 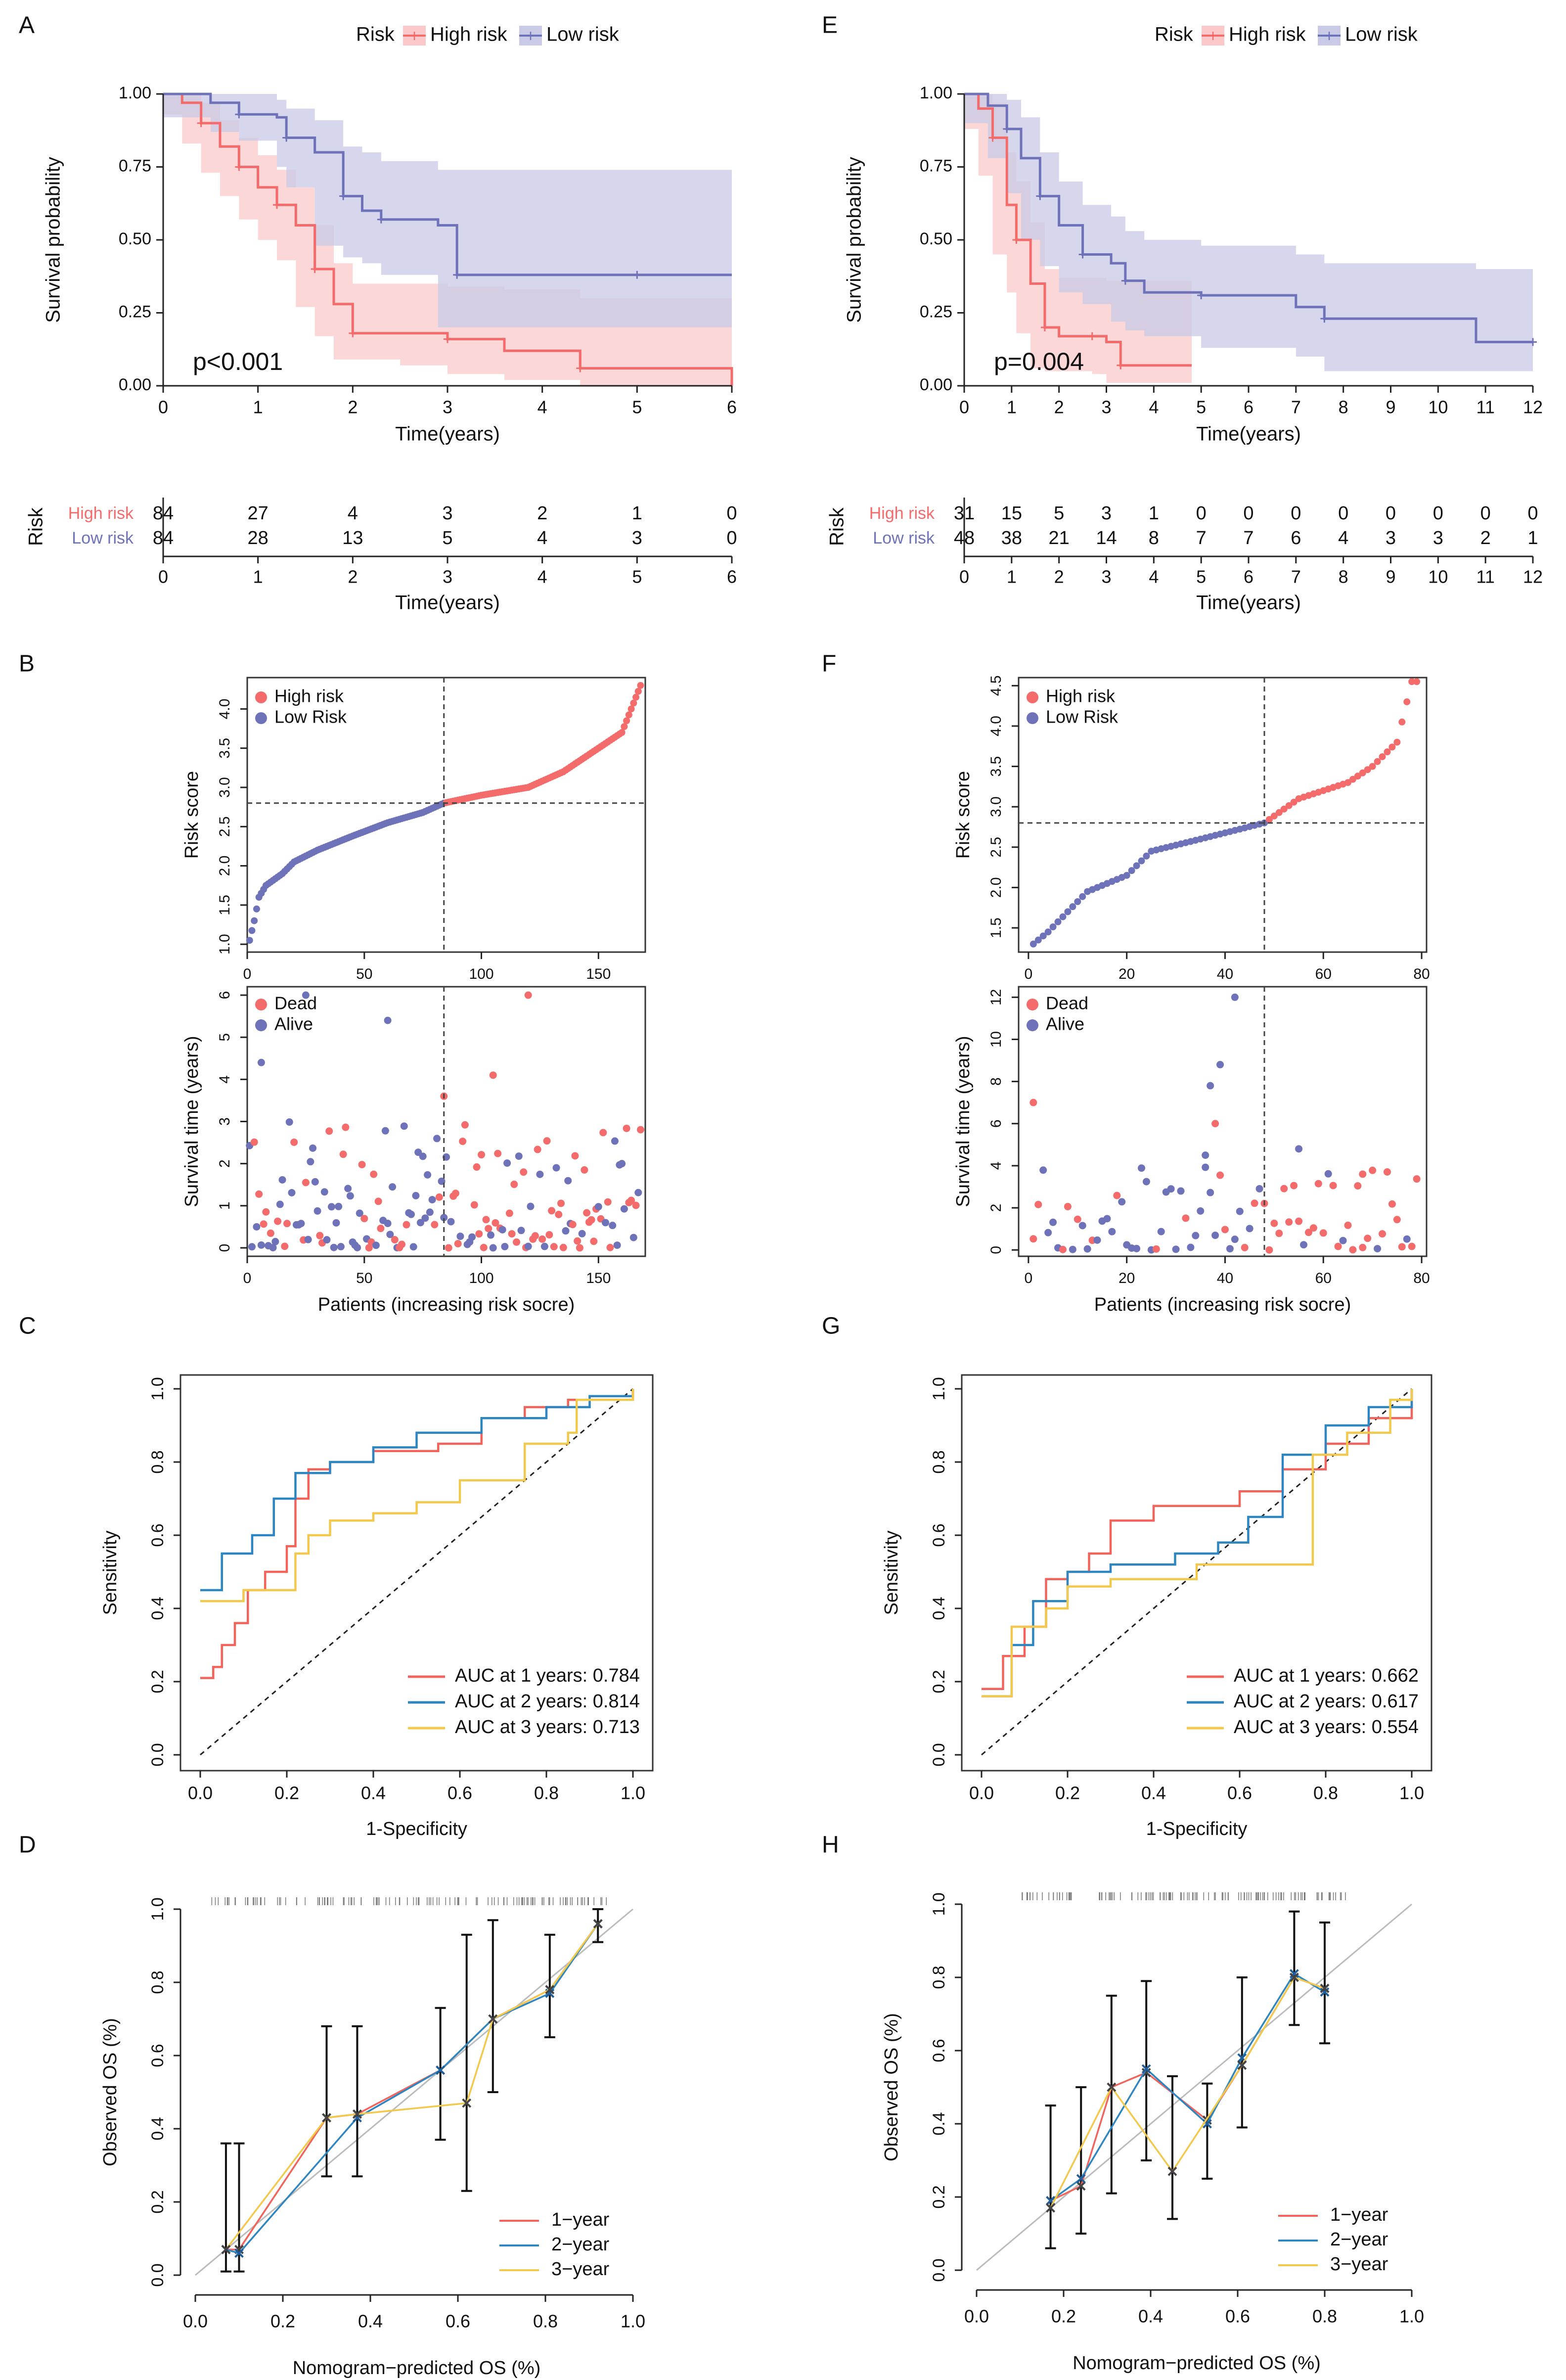 What do you see at coordinates (1059, 513) in the screenshot?
I see `risk-count: 5` at bounding box center [1059, 513].